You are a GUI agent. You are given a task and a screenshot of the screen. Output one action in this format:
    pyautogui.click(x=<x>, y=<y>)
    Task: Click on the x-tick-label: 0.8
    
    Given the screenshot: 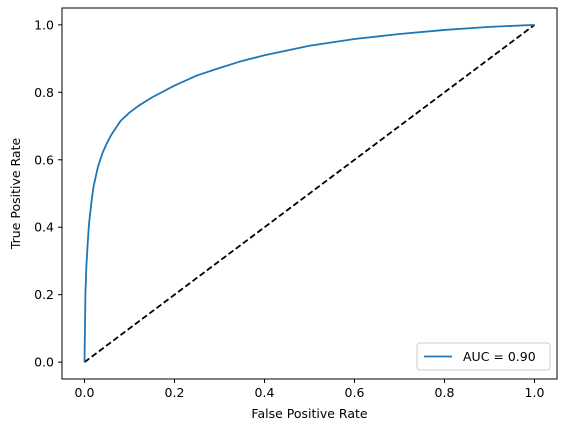 What is the action you would take?
    pyautogui.click(x=445, y=392)
    